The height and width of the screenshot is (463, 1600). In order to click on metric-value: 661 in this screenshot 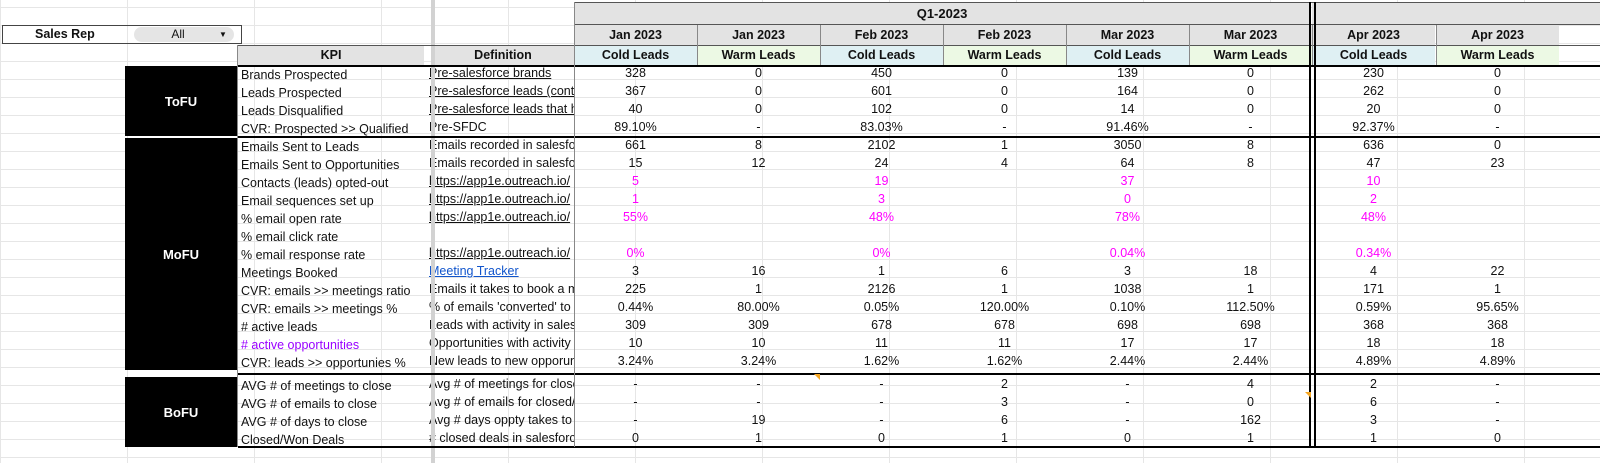, I will do `click(635, 145)`.